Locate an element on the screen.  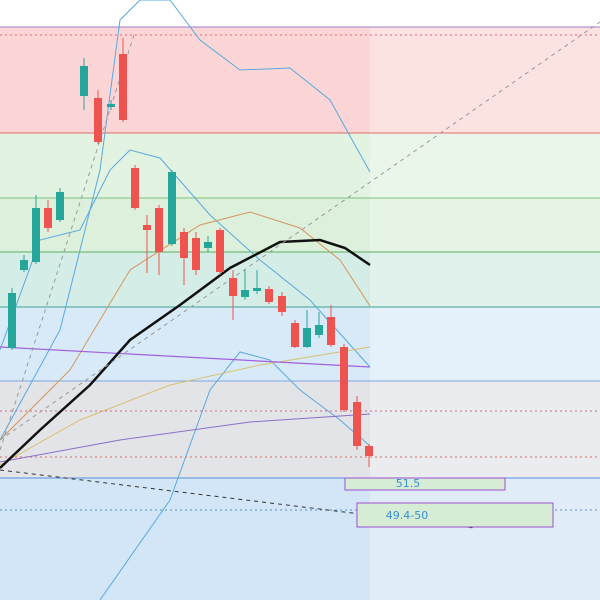
price-label: 49.4-50 is located at coordinates (407, 515).